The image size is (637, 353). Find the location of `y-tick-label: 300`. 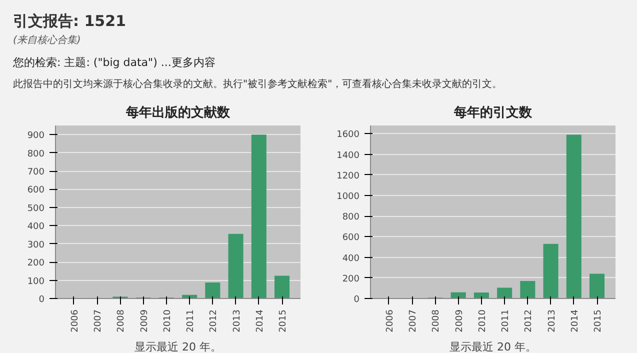

y-tick-label: 300 is located at coordinates (36, 245).